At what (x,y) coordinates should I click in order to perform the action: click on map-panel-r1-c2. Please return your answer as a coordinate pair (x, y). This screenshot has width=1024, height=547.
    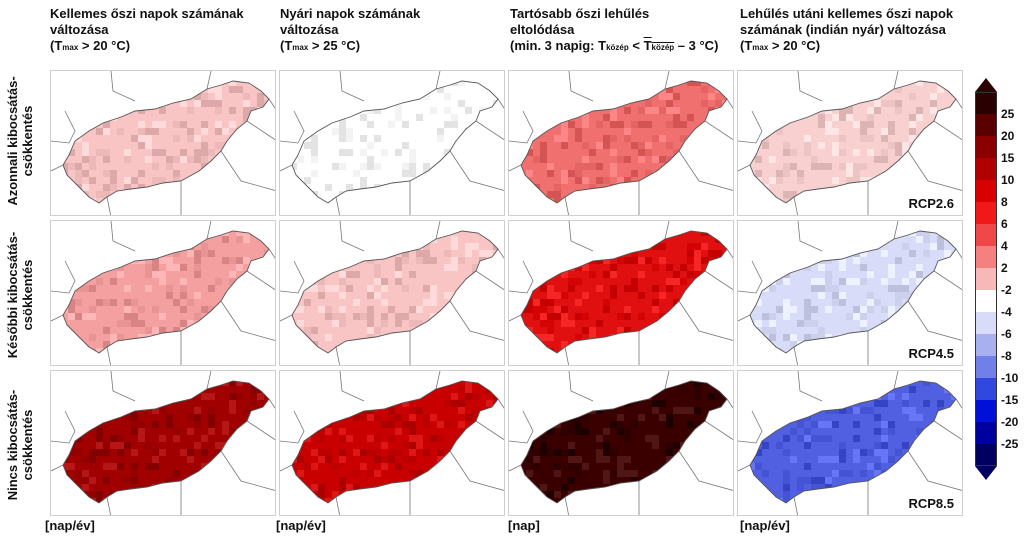
    Looking at the image, I should click on (392, 143).